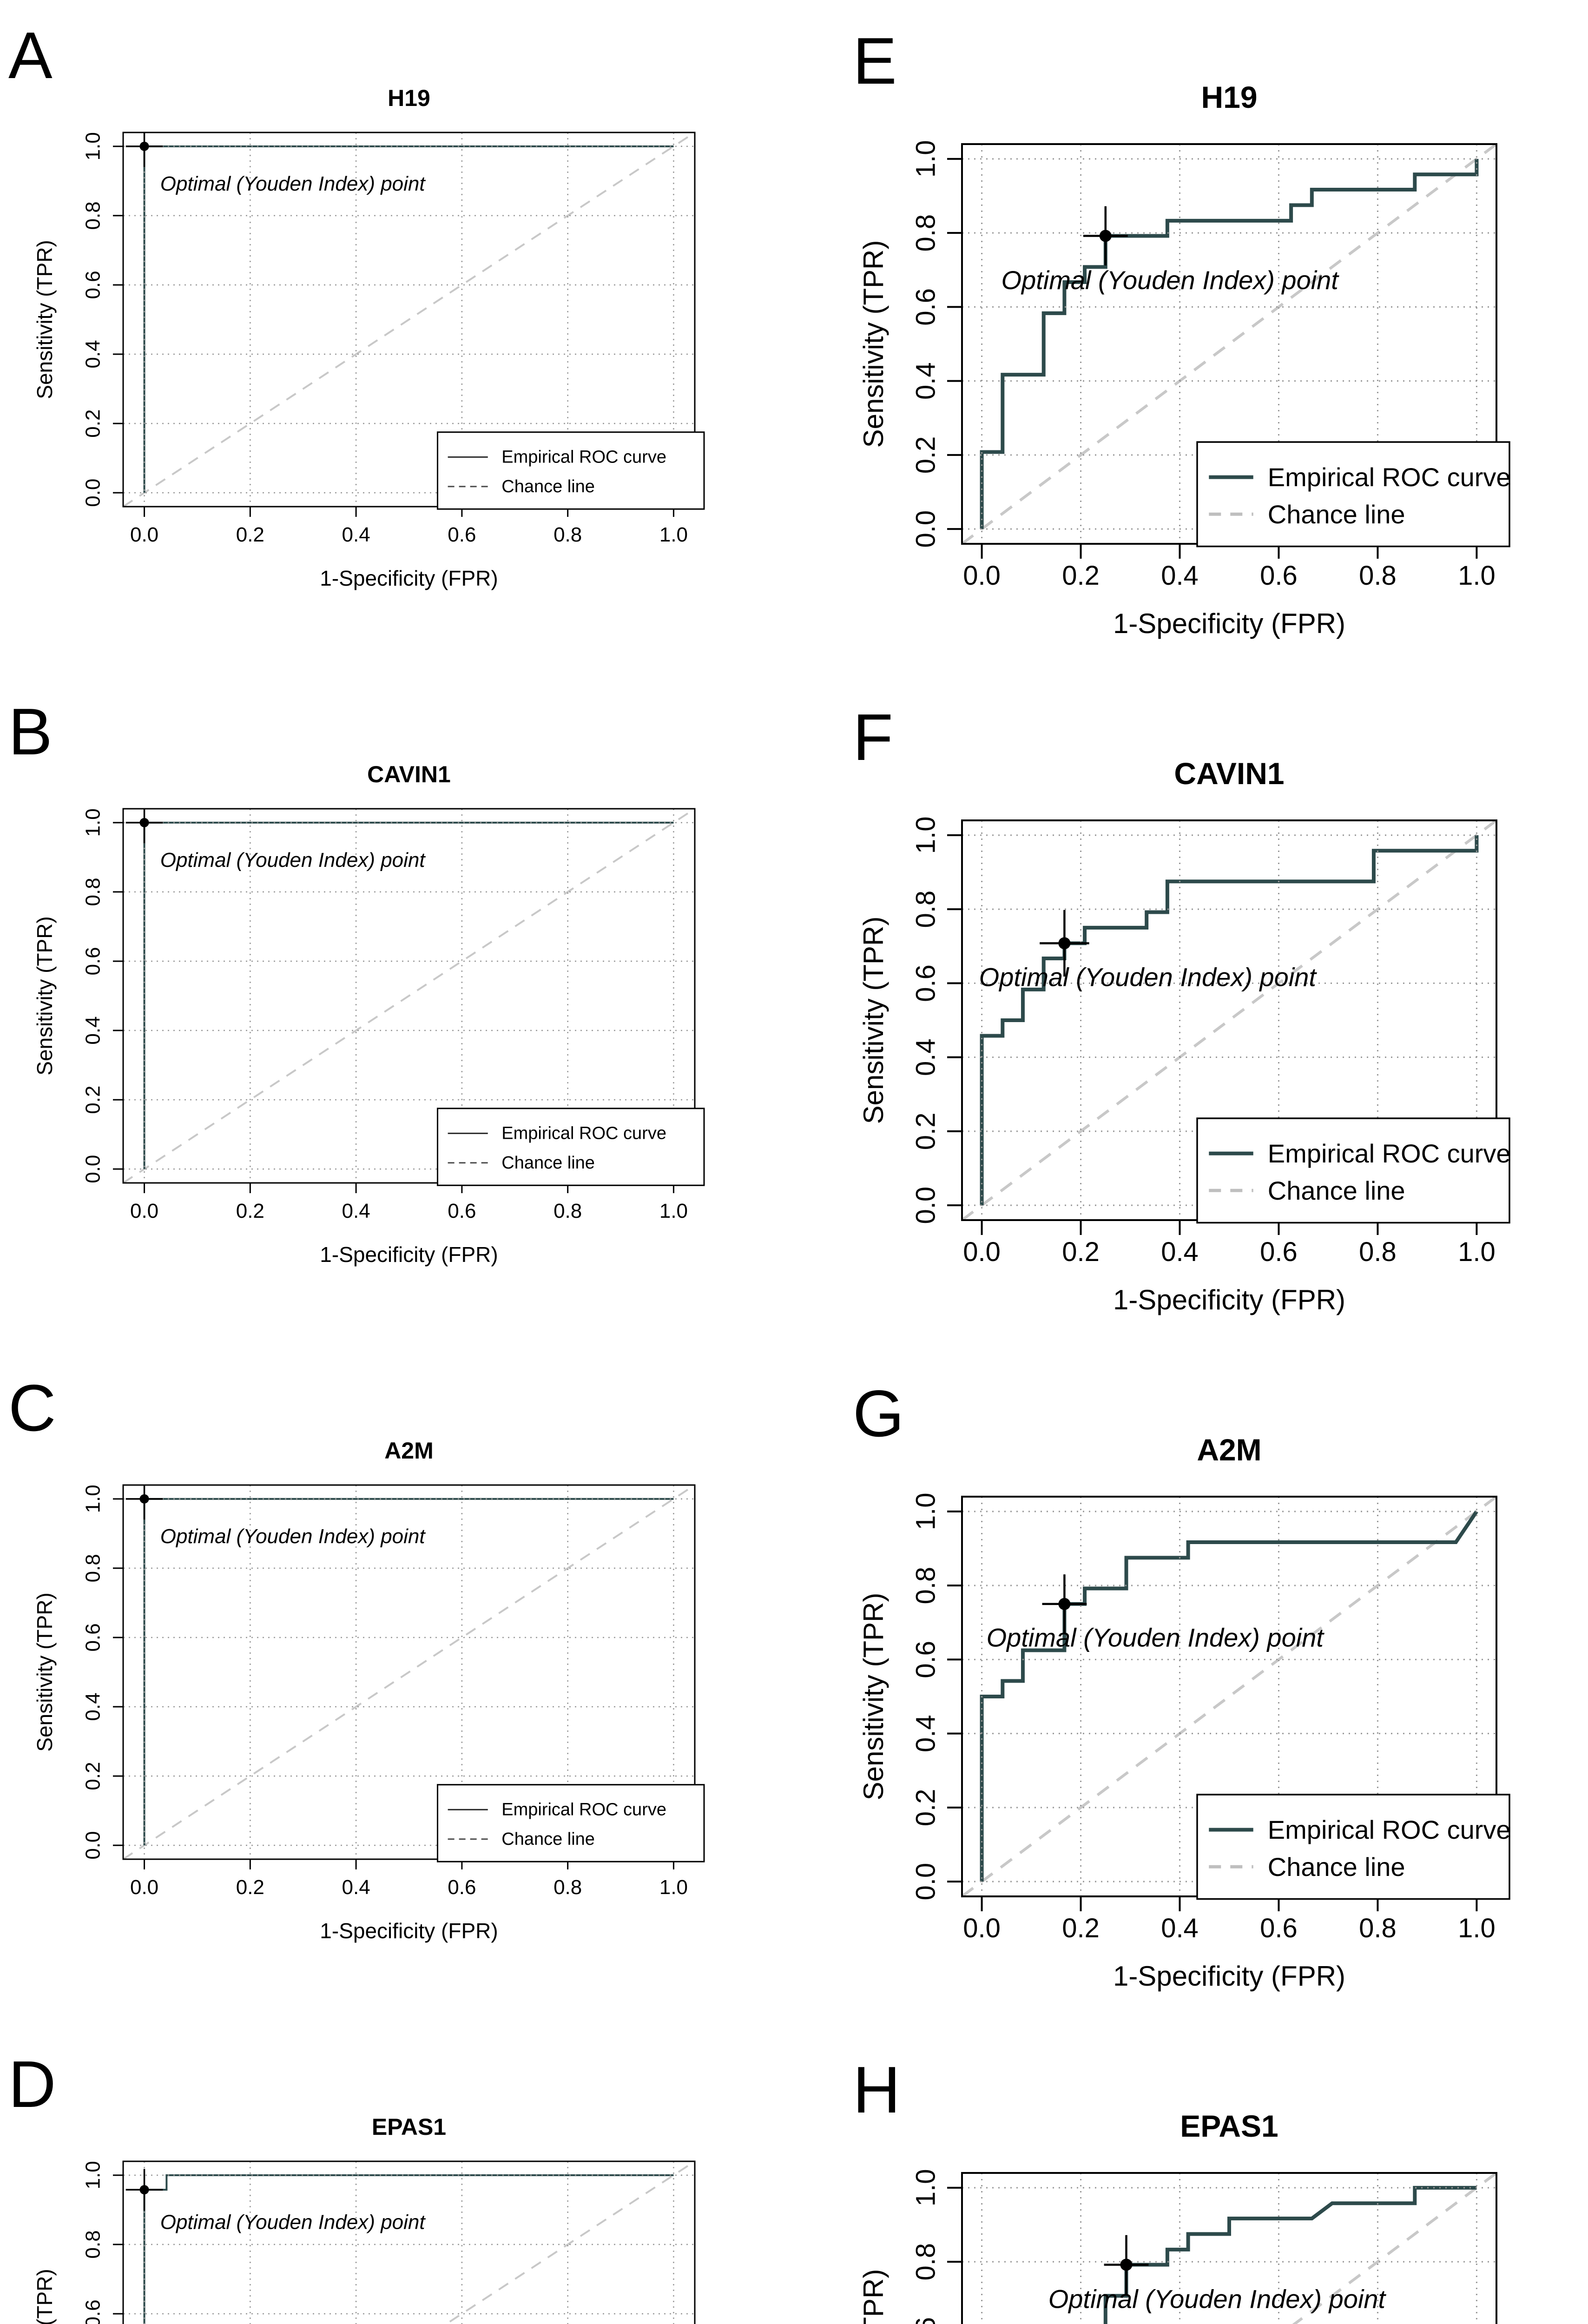  I want to click on panel-letter: A, so click(30, 55).